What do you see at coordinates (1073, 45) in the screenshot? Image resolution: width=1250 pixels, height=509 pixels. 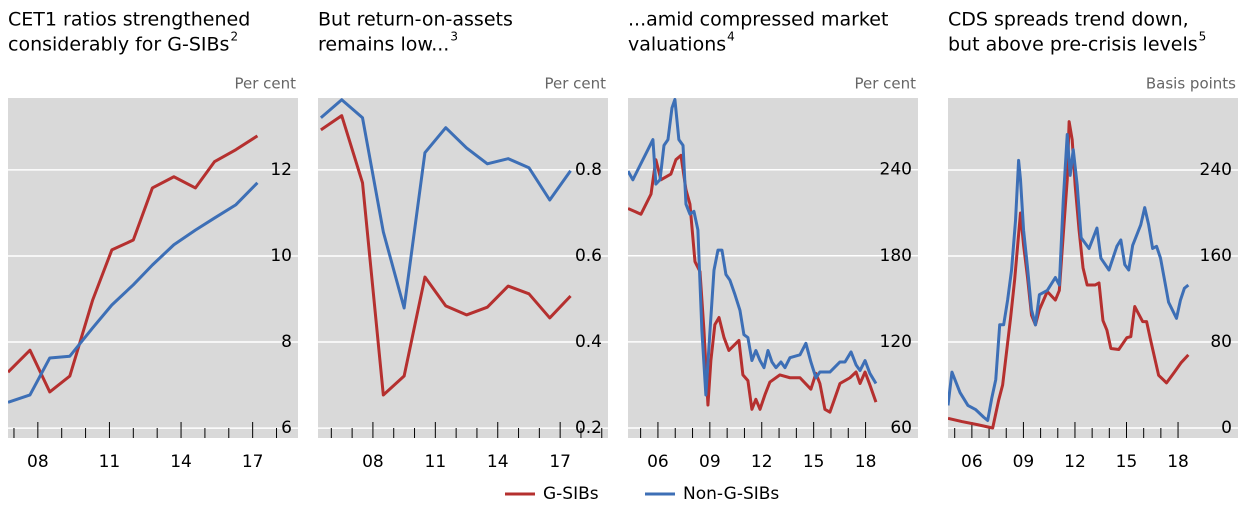 I see `panel-title: but above pre-crisis levels` at bounding box center [1073, 45].